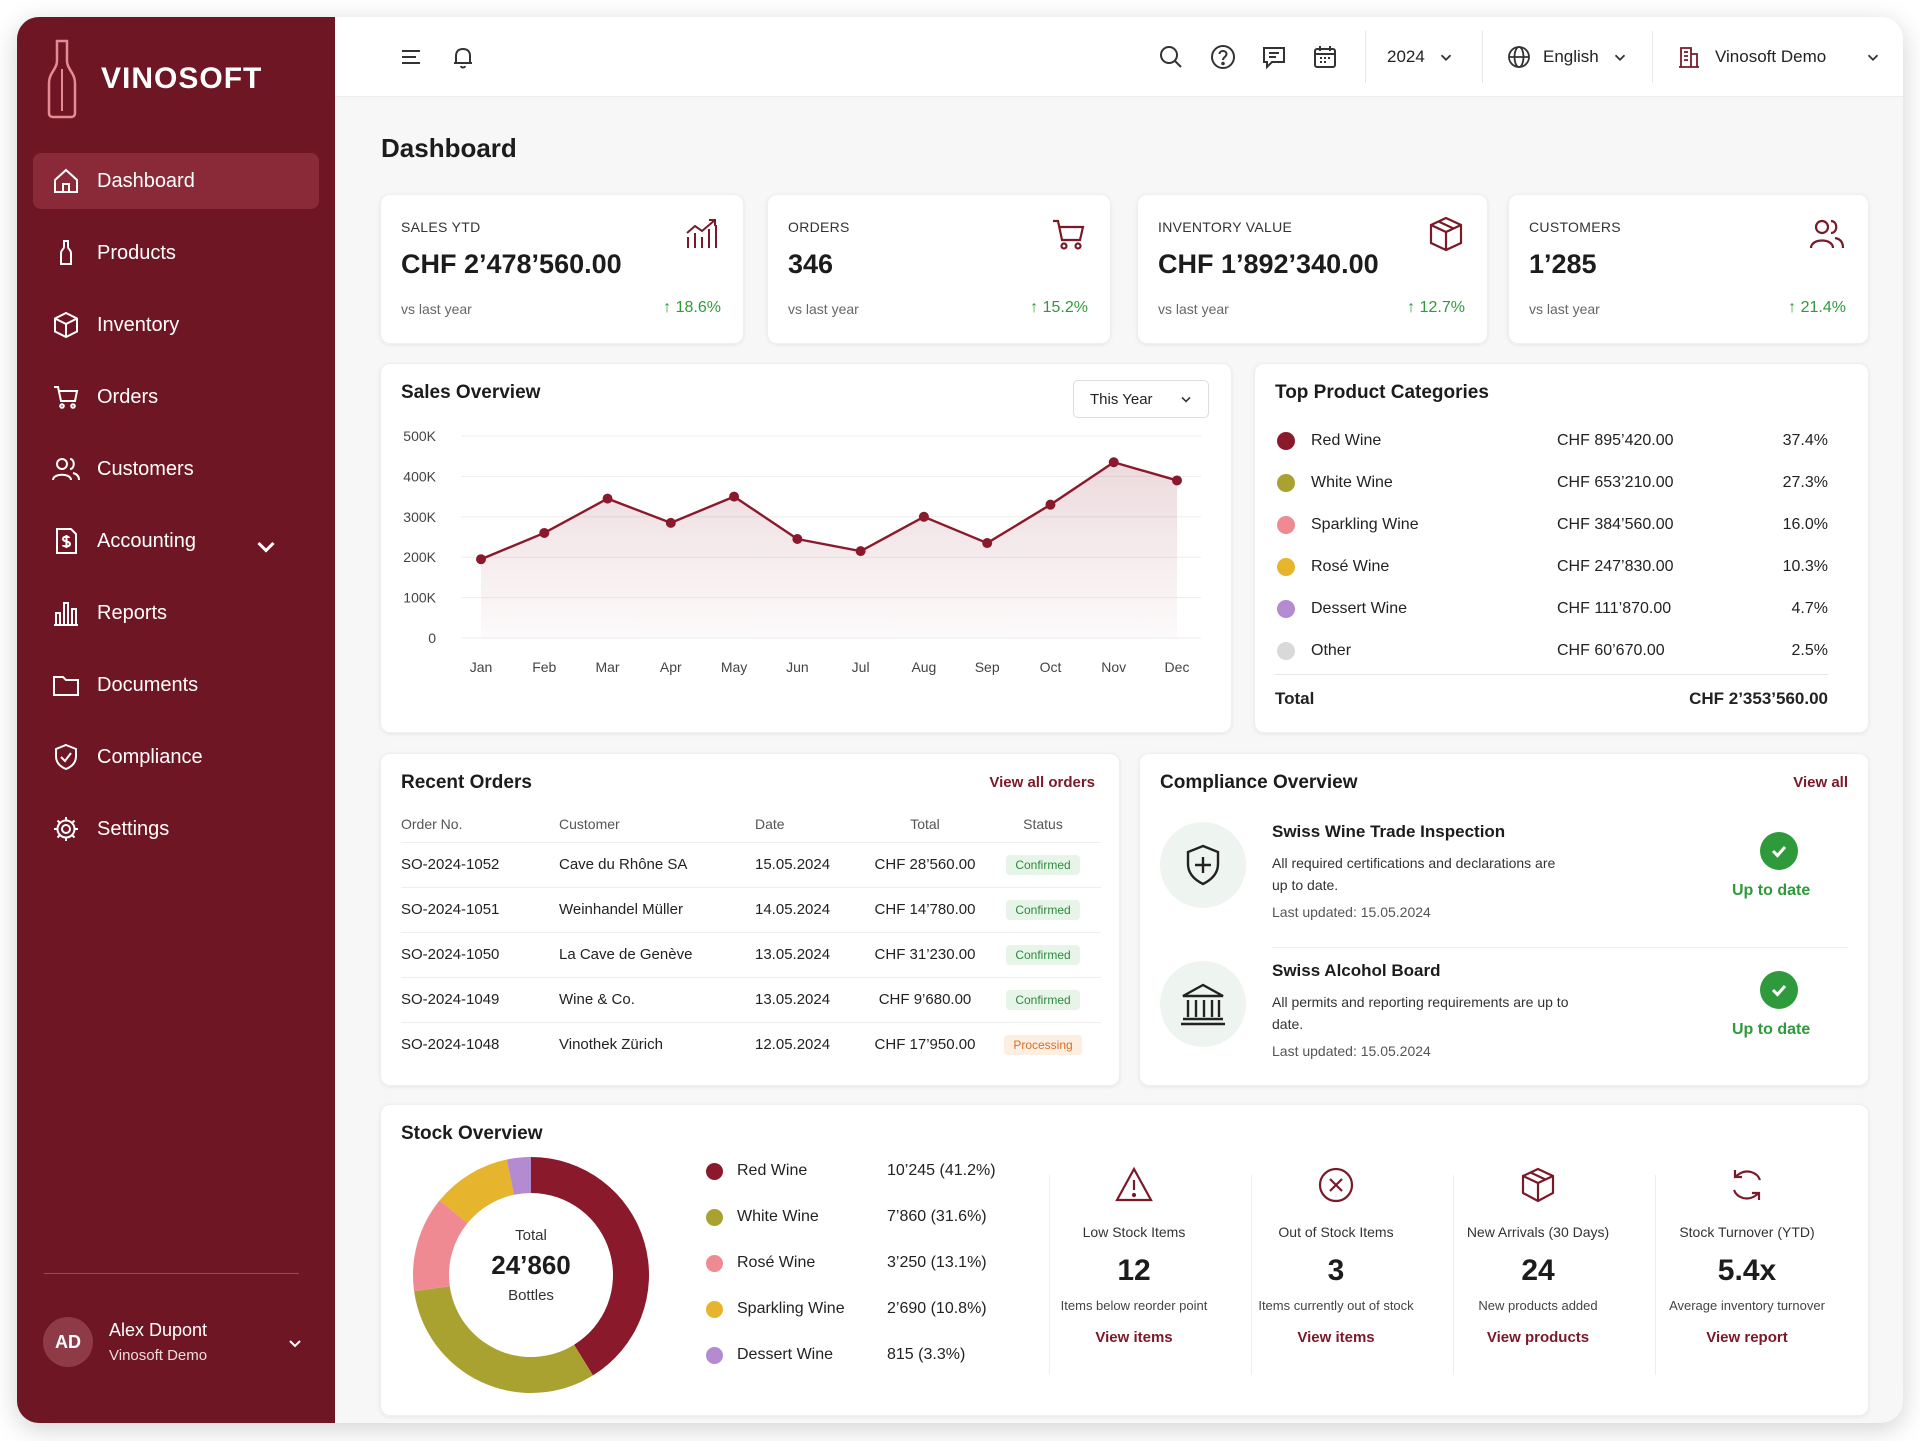 Image resolution: width=1920 pixels, height=1441 pixels. Describe the element at coordinates (176, 685) in the screenshot. I see `sidebar-item-documents: Documents` at that location.